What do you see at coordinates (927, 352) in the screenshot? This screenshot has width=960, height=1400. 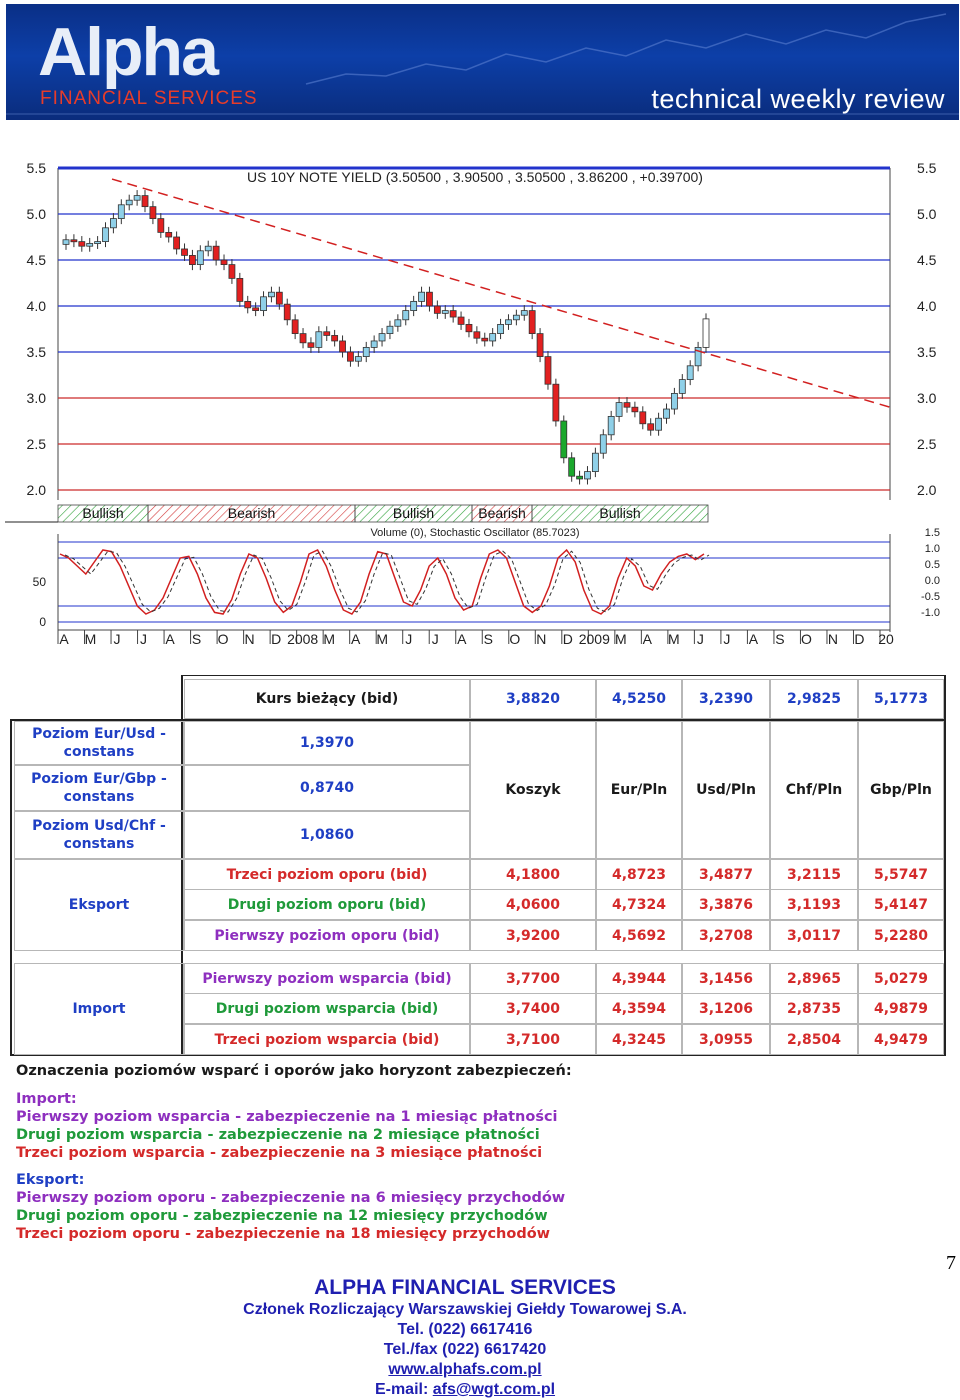 I see `y-tick-label-right: 3.5` at bounding box center [927, 352].